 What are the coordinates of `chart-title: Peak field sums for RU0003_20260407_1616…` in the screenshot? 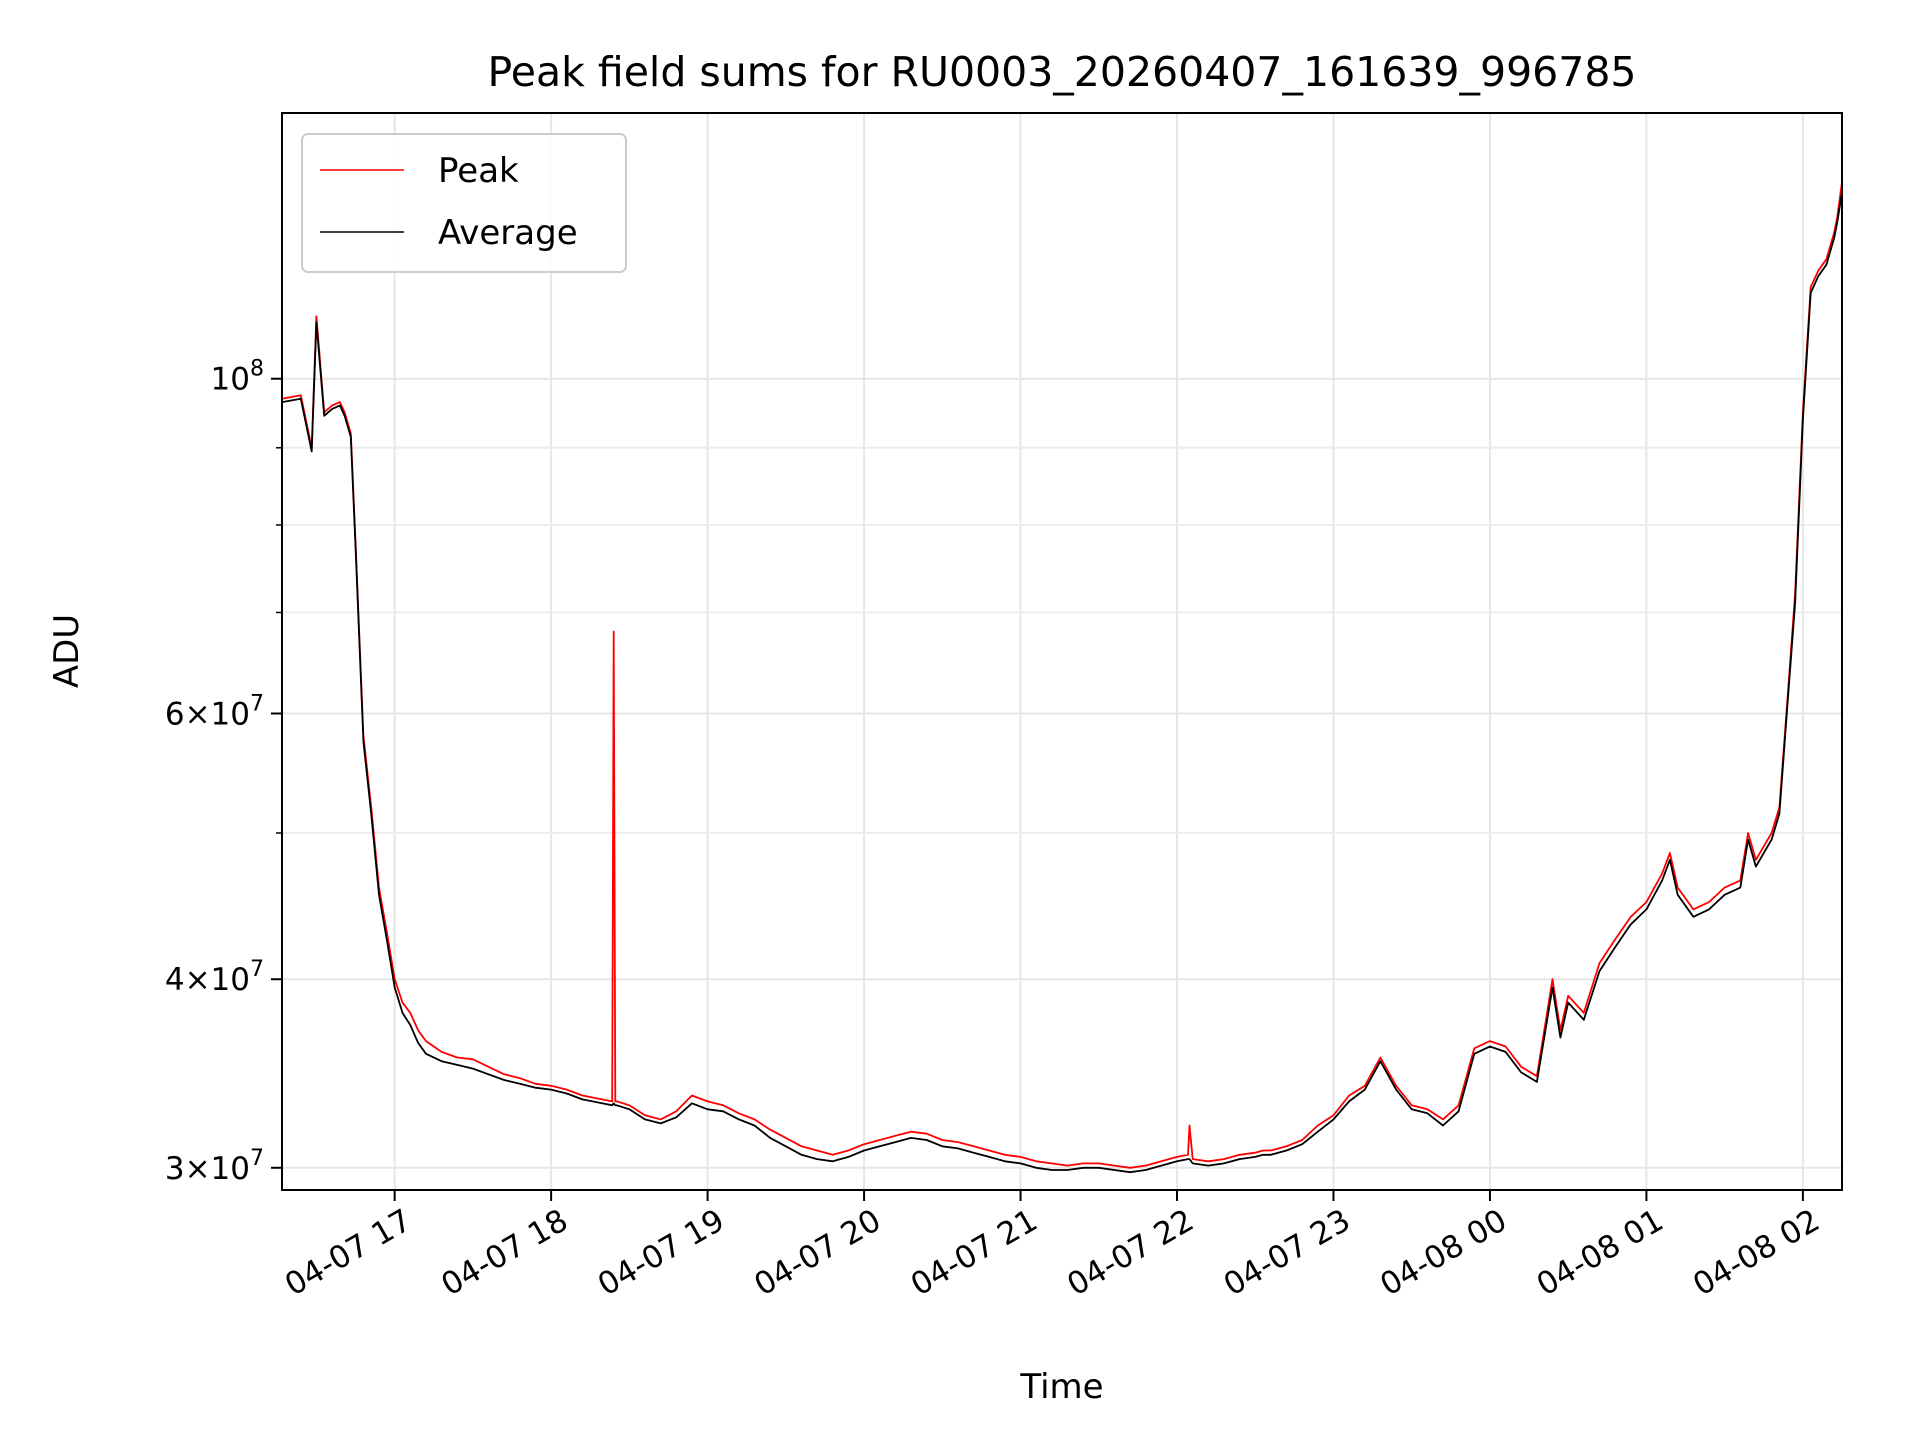 It's located at (1061, 72).